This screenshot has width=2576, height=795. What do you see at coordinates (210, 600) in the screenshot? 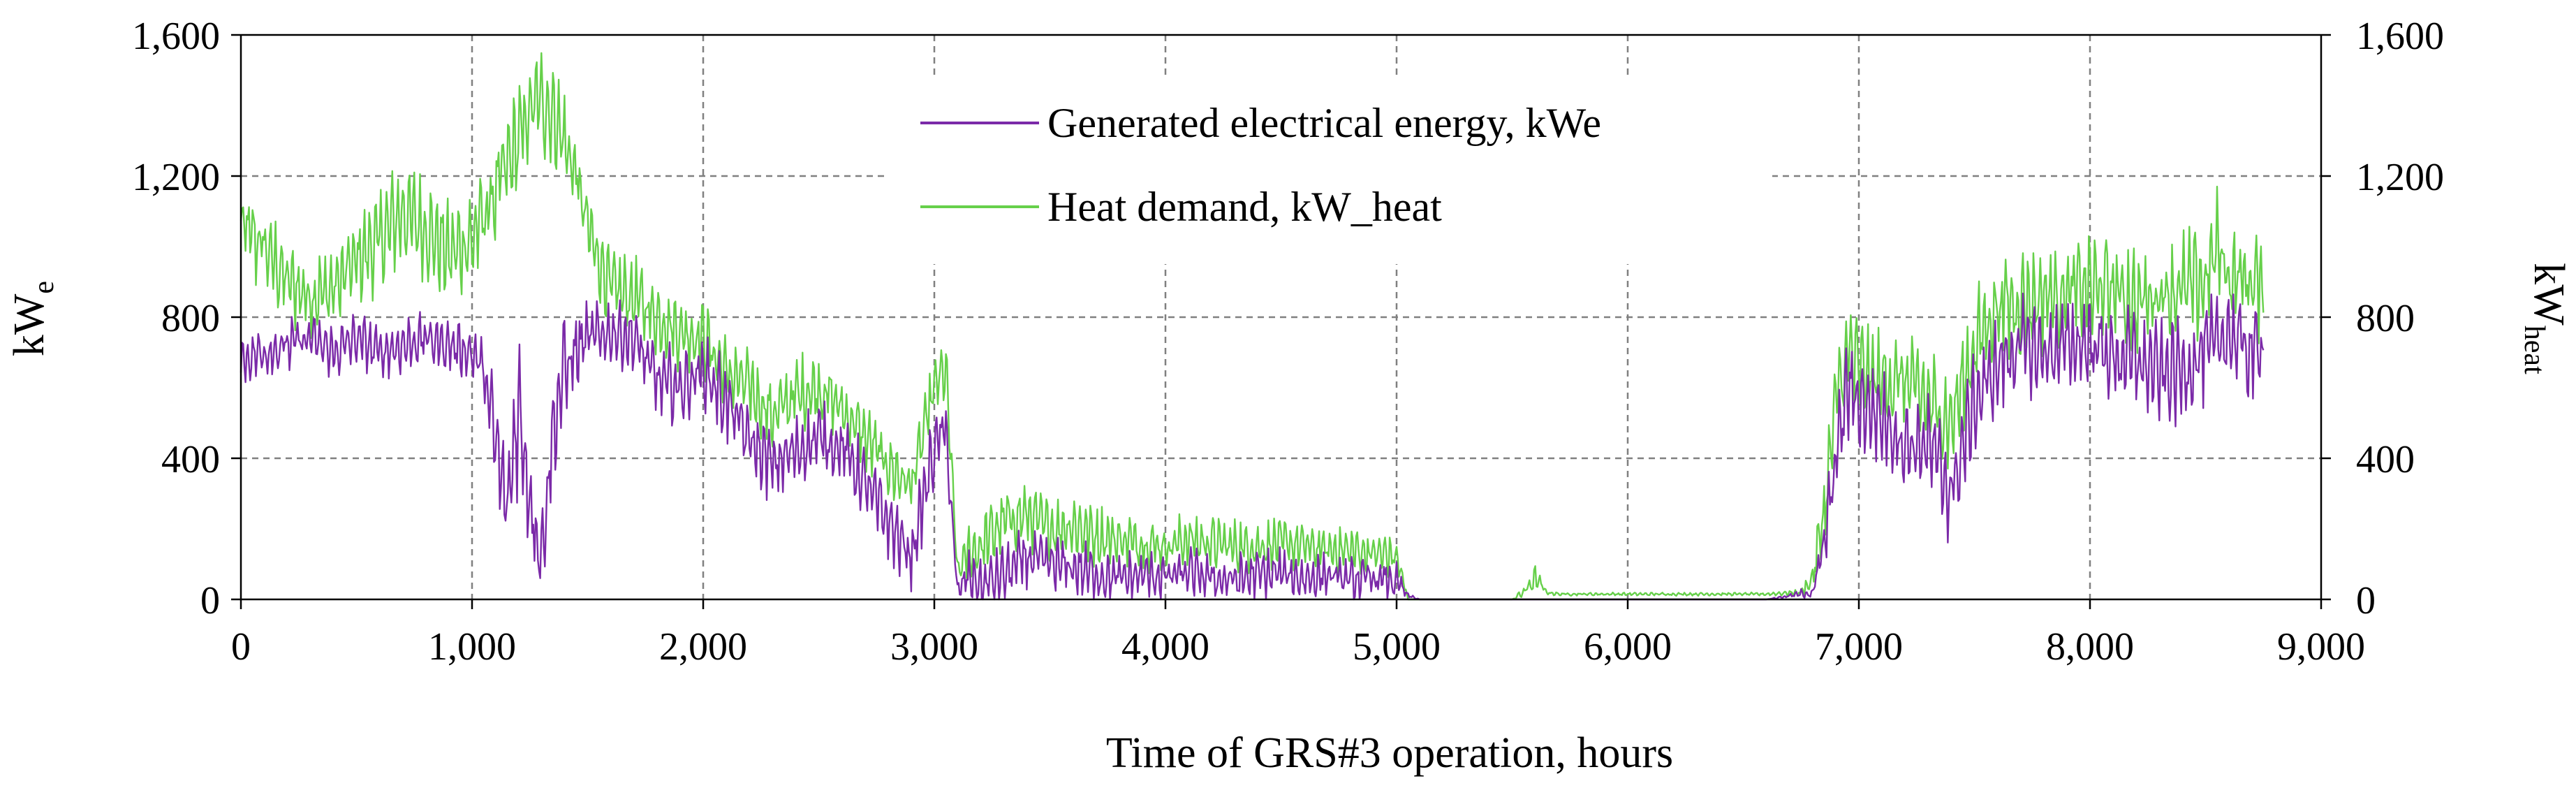
I see `y-tick-label: 0` at bounding box center [210, 600].